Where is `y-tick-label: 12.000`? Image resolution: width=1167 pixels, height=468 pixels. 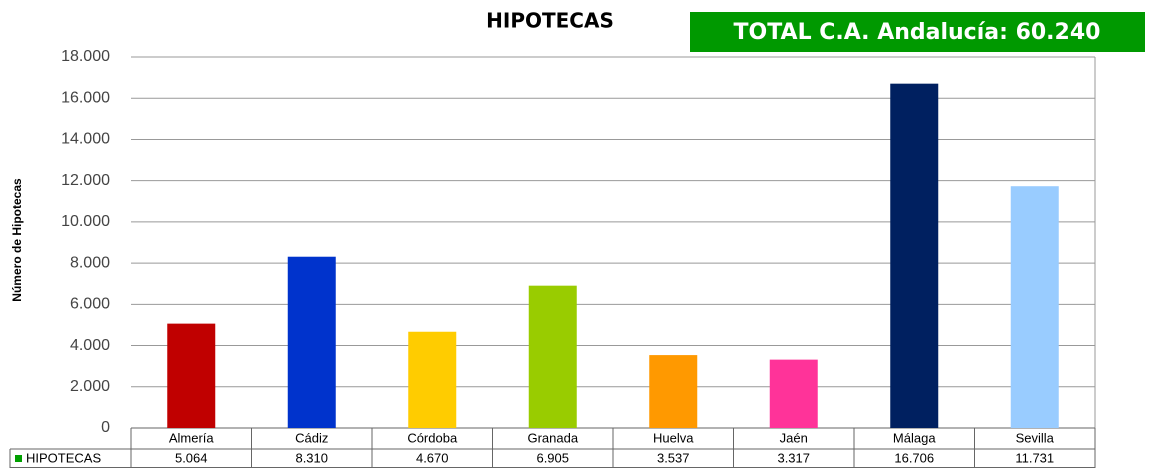 y-tick-label: 12.000 is located at coordinates (85, 180).